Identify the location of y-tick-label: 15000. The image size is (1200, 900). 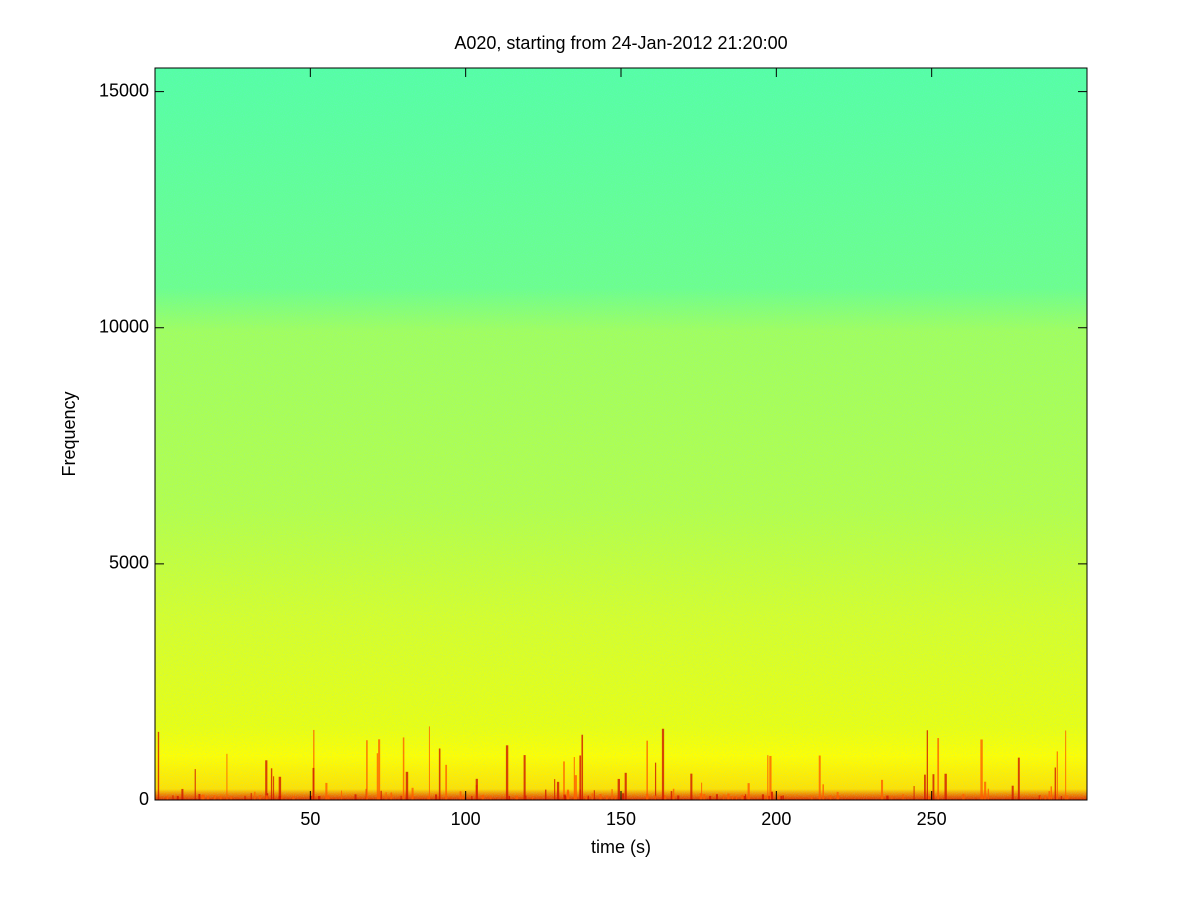
(124, 90).